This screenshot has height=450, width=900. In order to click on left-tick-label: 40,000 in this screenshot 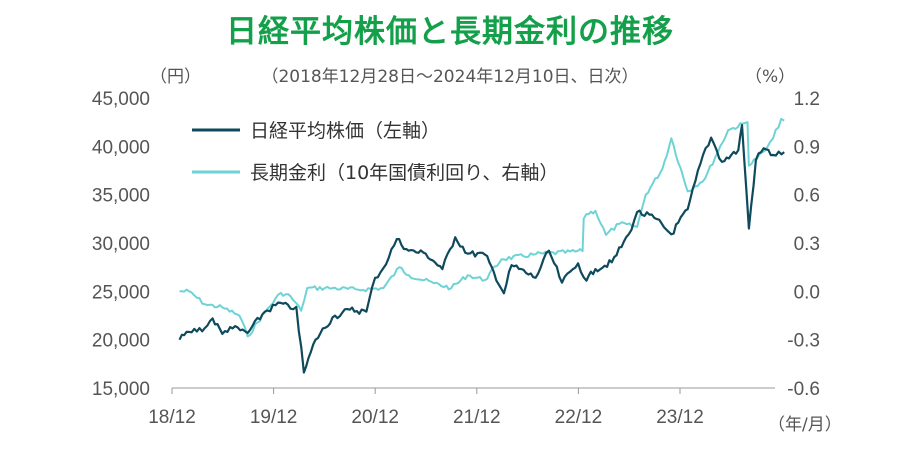, I will do `click(121, 147)`.